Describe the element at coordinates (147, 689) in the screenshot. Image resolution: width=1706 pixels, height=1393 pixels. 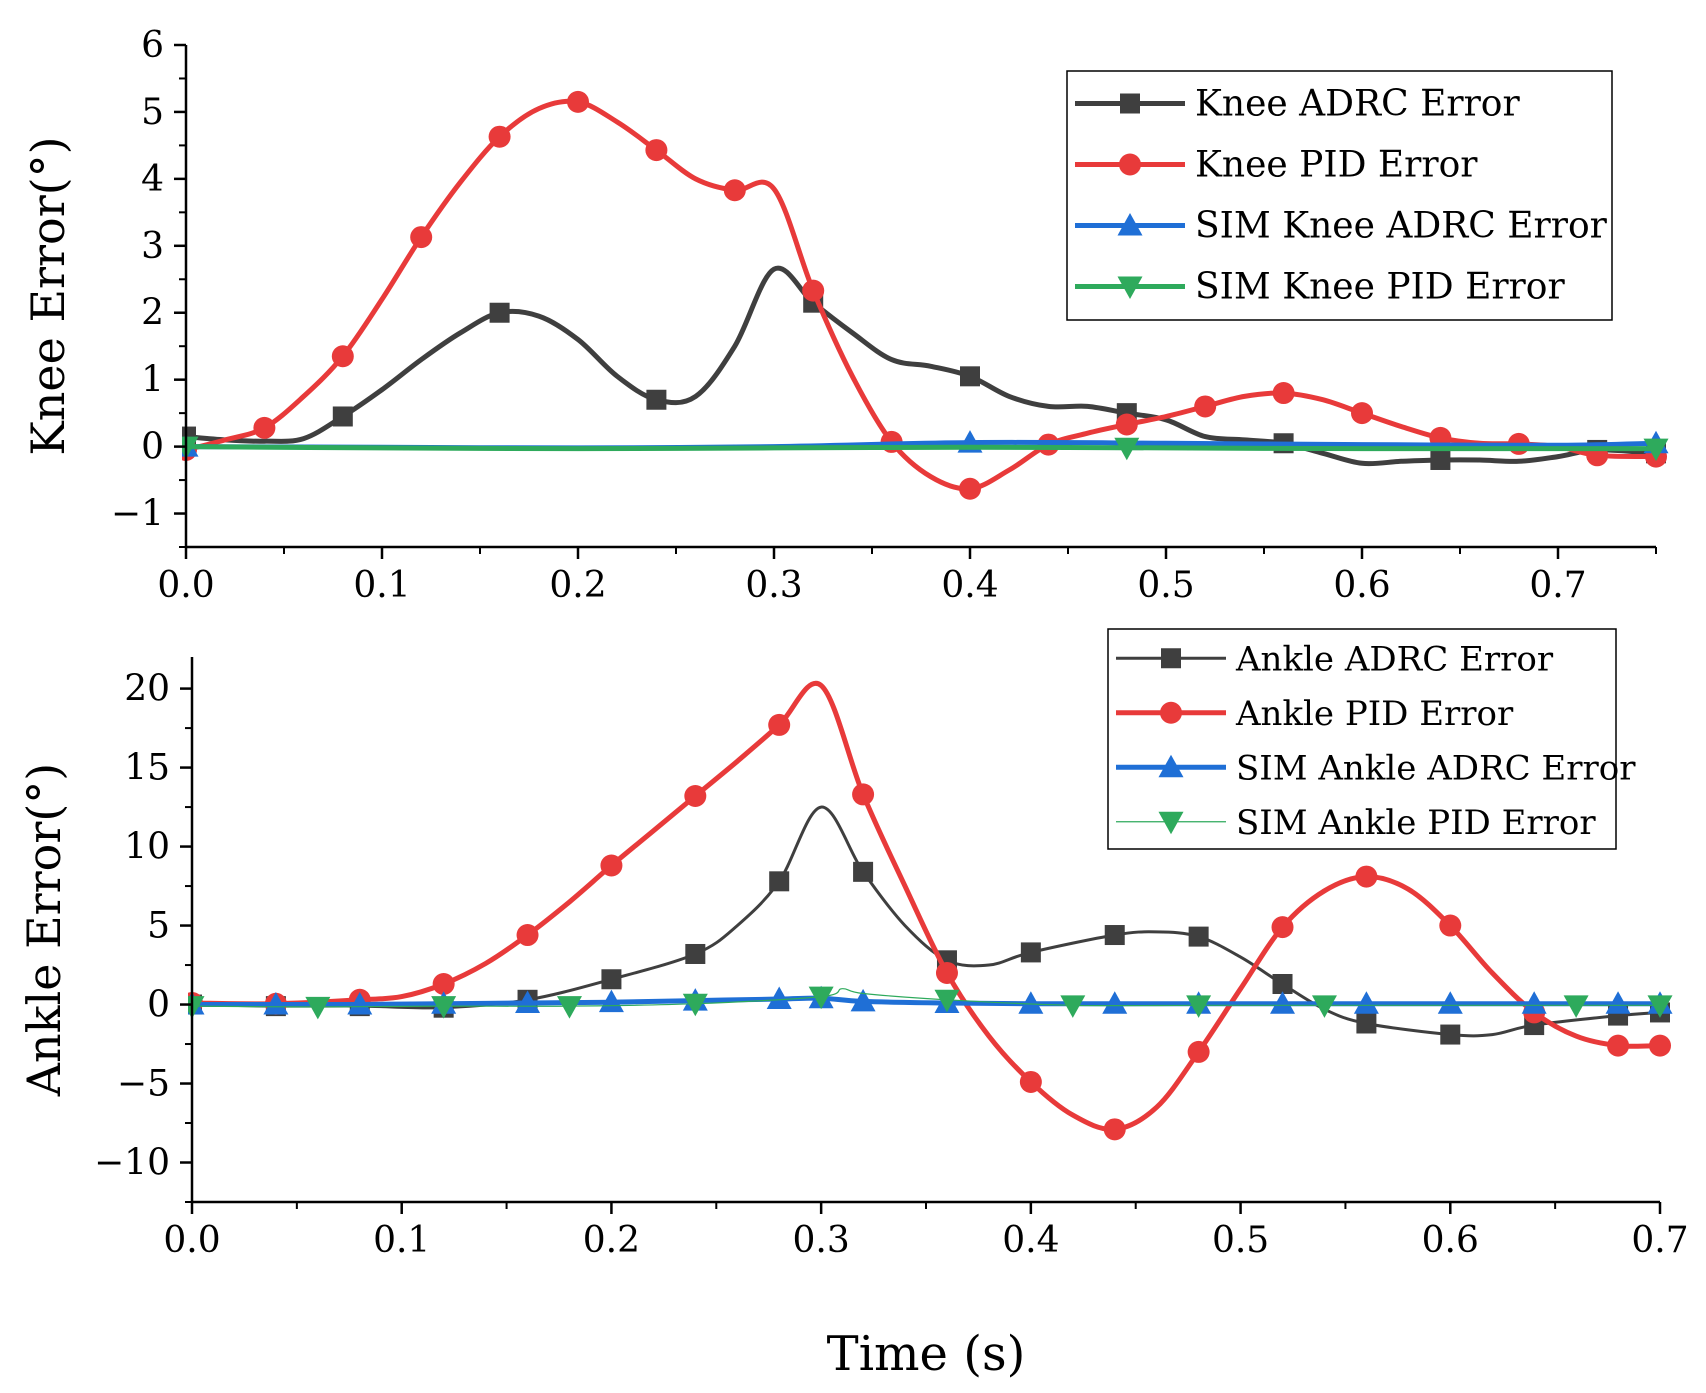
I see `y-tick-label: 20` at that location.